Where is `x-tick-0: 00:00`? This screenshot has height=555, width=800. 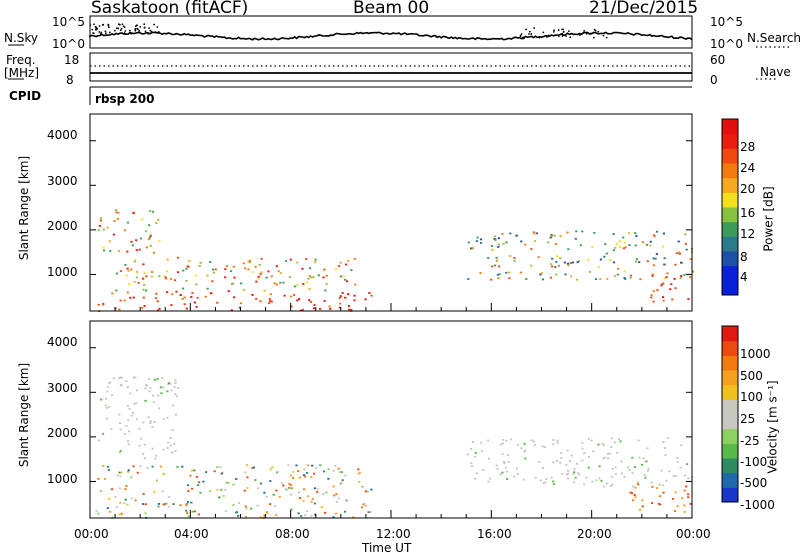 x-tick-0: 00:00 is located at coordinates (91, 534).